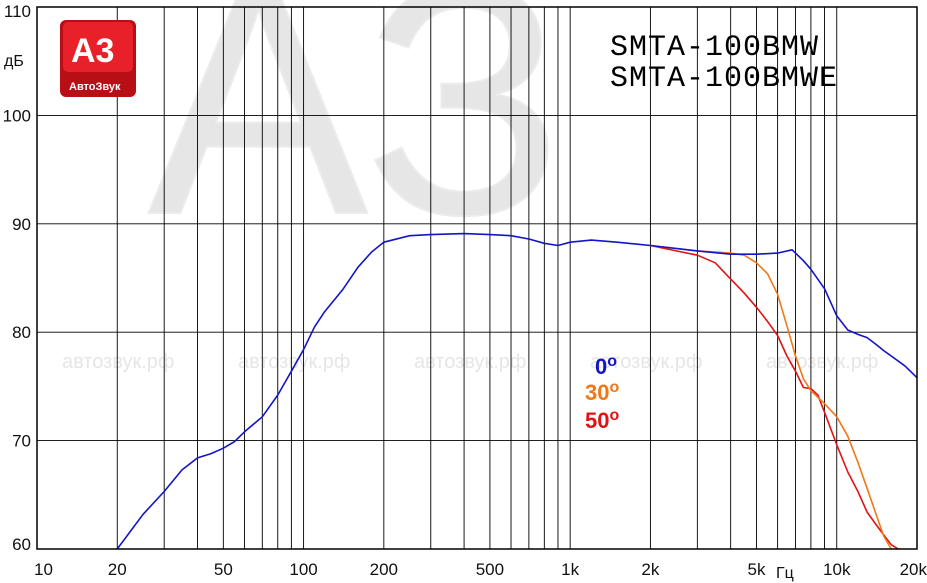 This screenshot has height=583, width=927. Describe the element at coordinates (597, 392) in the screenshot. I see `legend-30deg-value: 30` at that location.